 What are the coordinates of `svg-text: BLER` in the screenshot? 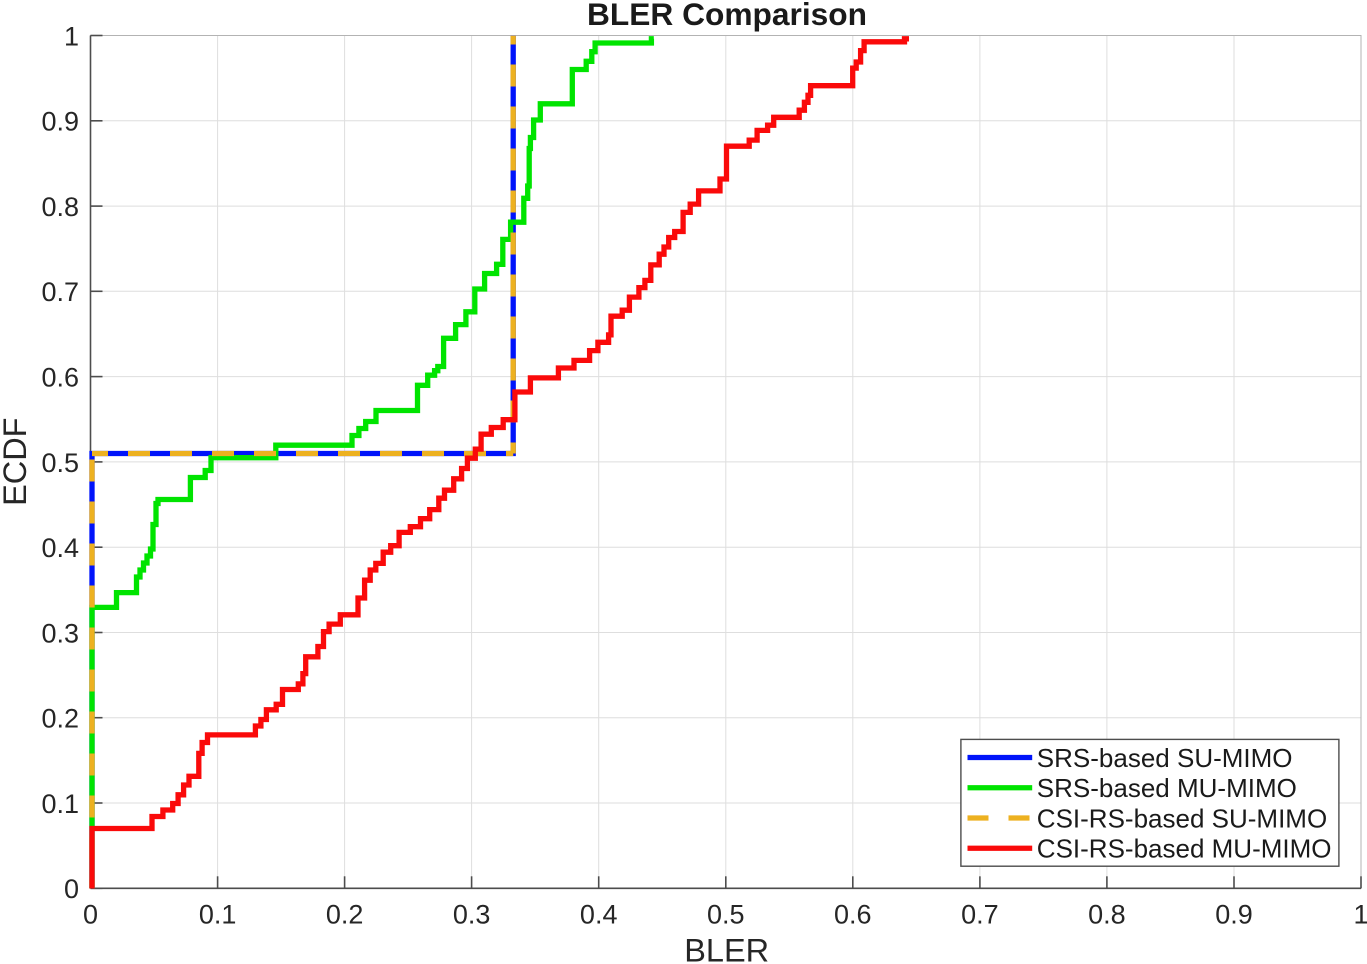 It's located at (726, 948).